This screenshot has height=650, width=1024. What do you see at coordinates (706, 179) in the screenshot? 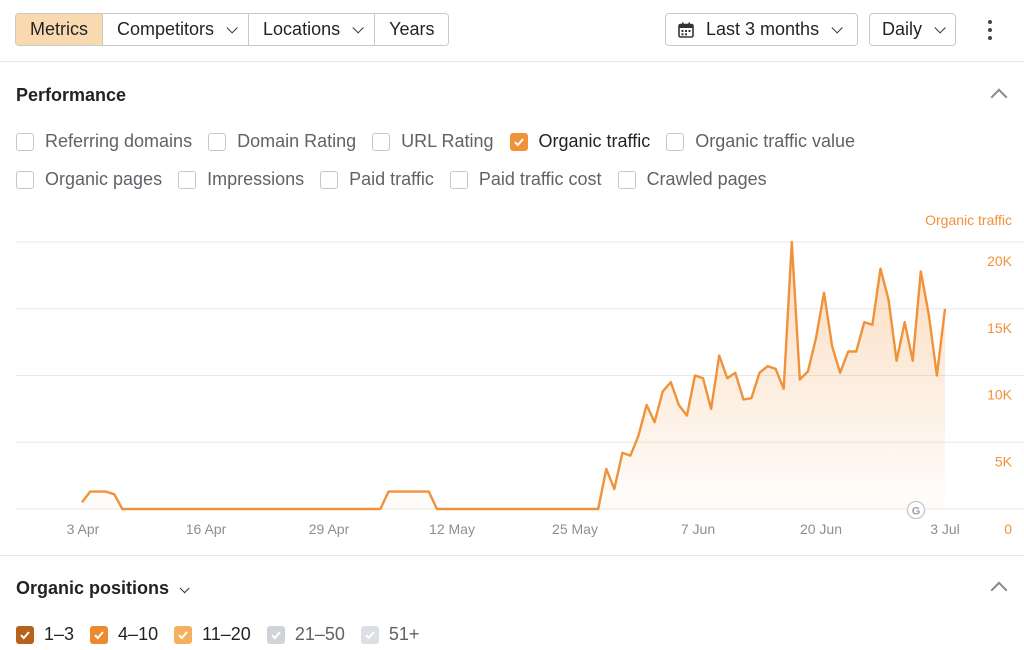
I see `metric-label: Crawled pages` at bounding box center [706, 179].